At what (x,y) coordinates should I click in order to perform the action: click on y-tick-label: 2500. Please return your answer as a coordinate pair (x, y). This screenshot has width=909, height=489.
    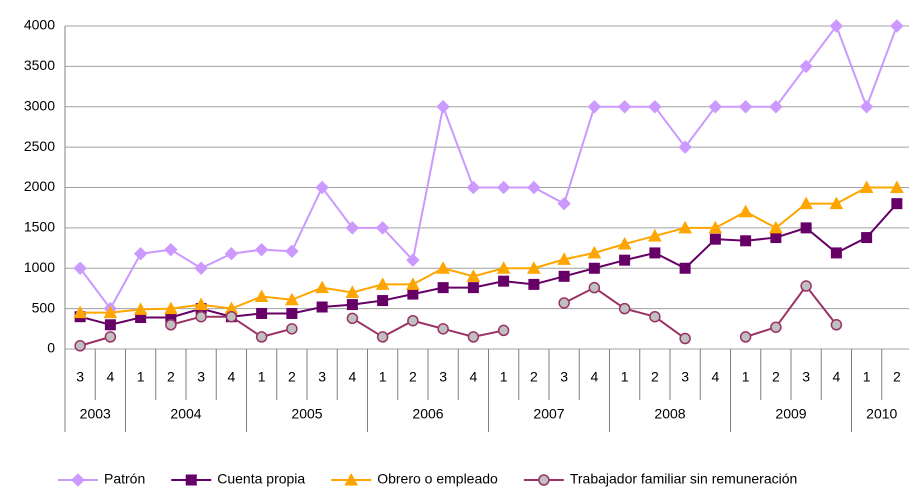
    Looking at the image, I should click on (39, 146).